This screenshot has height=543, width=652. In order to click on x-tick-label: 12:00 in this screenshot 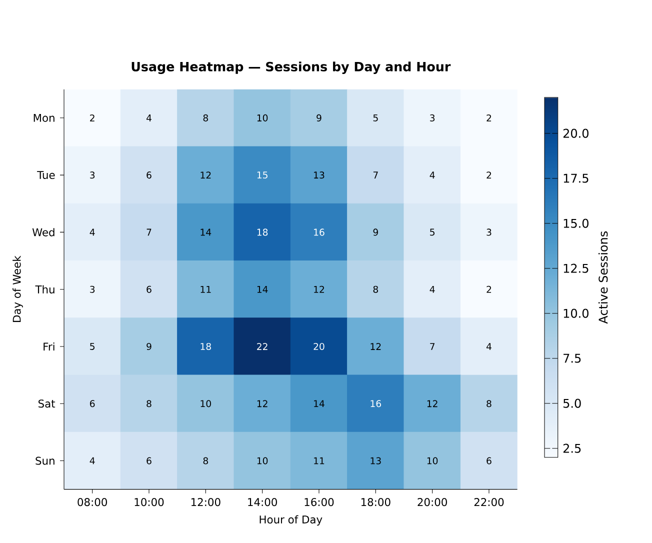, I will do `click(205, 502)`.